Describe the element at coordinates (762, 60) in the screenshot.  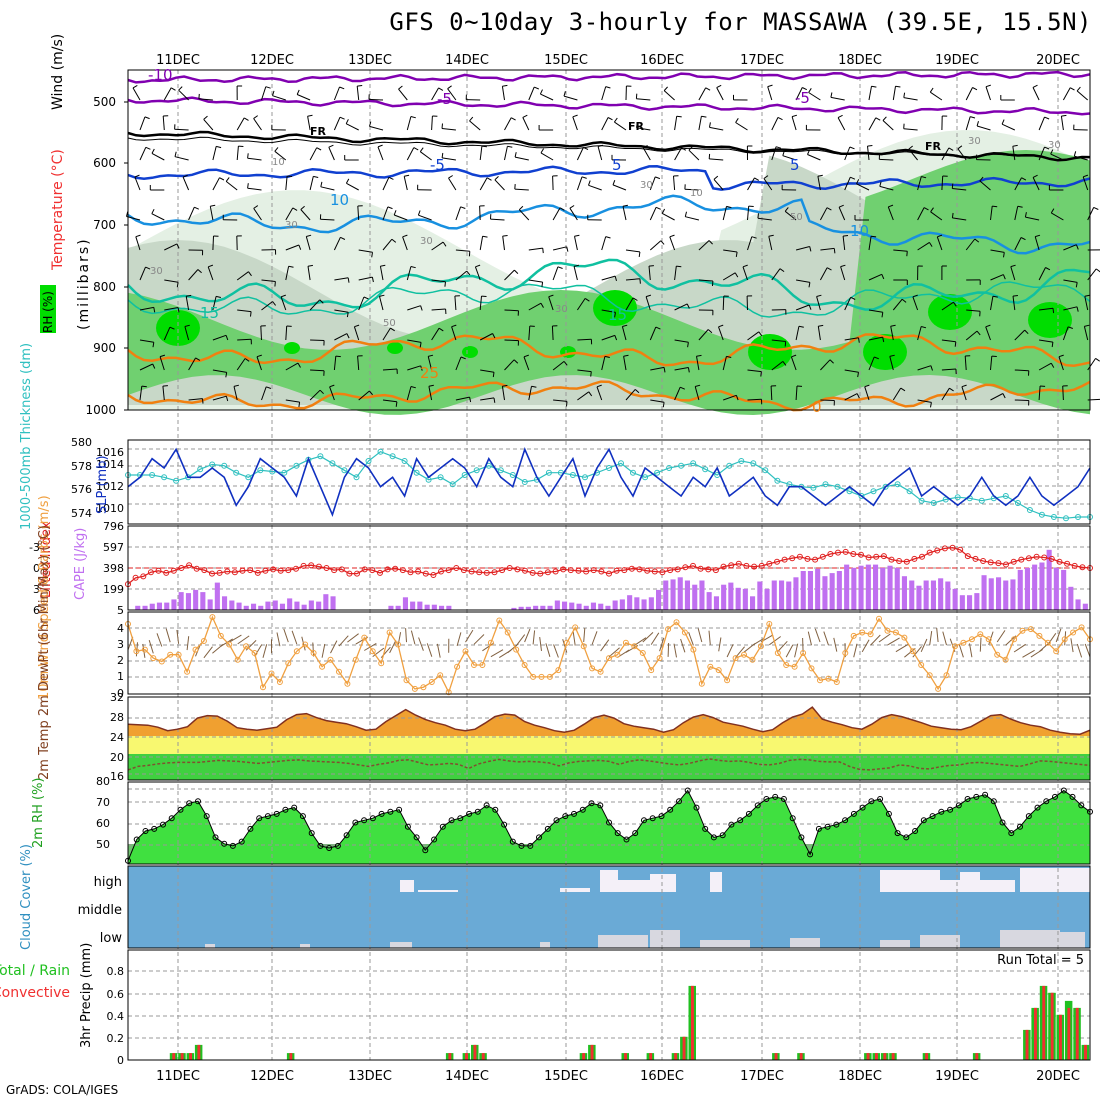
I see `date-label-top: 17DEC` at that location.